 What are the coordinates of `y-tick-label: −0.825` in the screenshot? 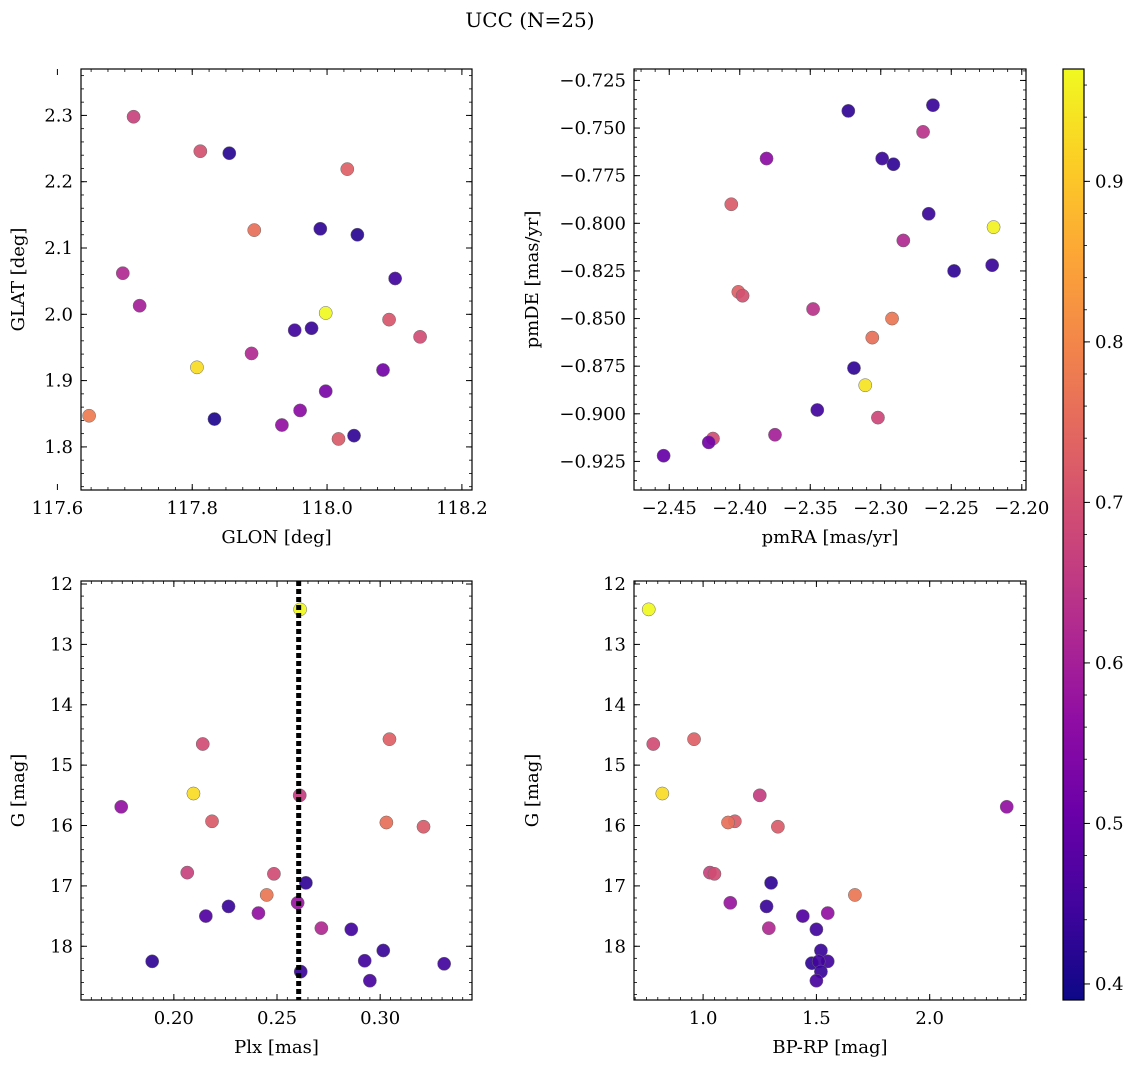 It's located at (592, 271).